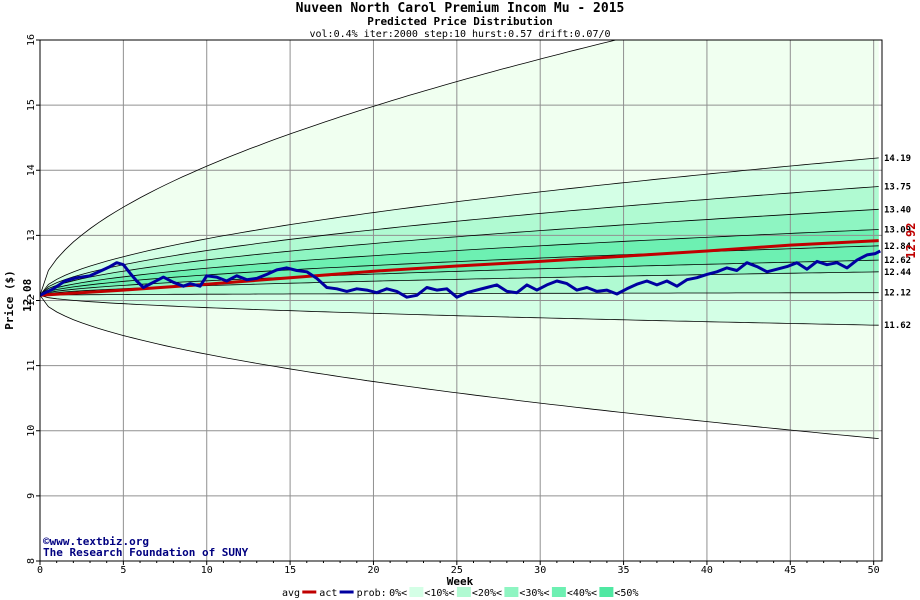  What do you see at coordinates (31, 170) in the screenshot?
I see `y-tick-label-6: 14` at bounding box center [31, 170].